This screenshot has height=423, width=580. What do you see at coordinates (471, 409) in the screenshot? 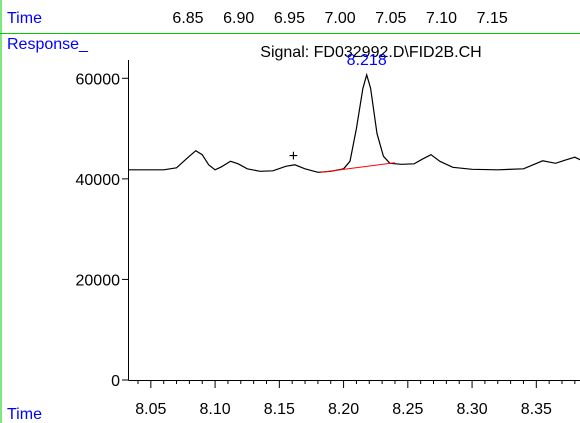
I see `x-tick-label: 8.30` at bounding box center [471, 409].